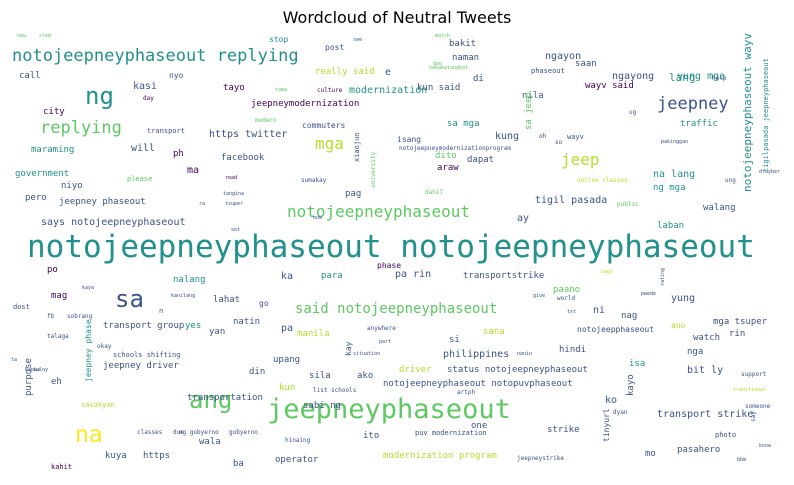 The image size is (794, 485). What do you see at coordinates (559, 142) in the screenshot?
I see `cloud-word: so` at bounding box center [559, 142].